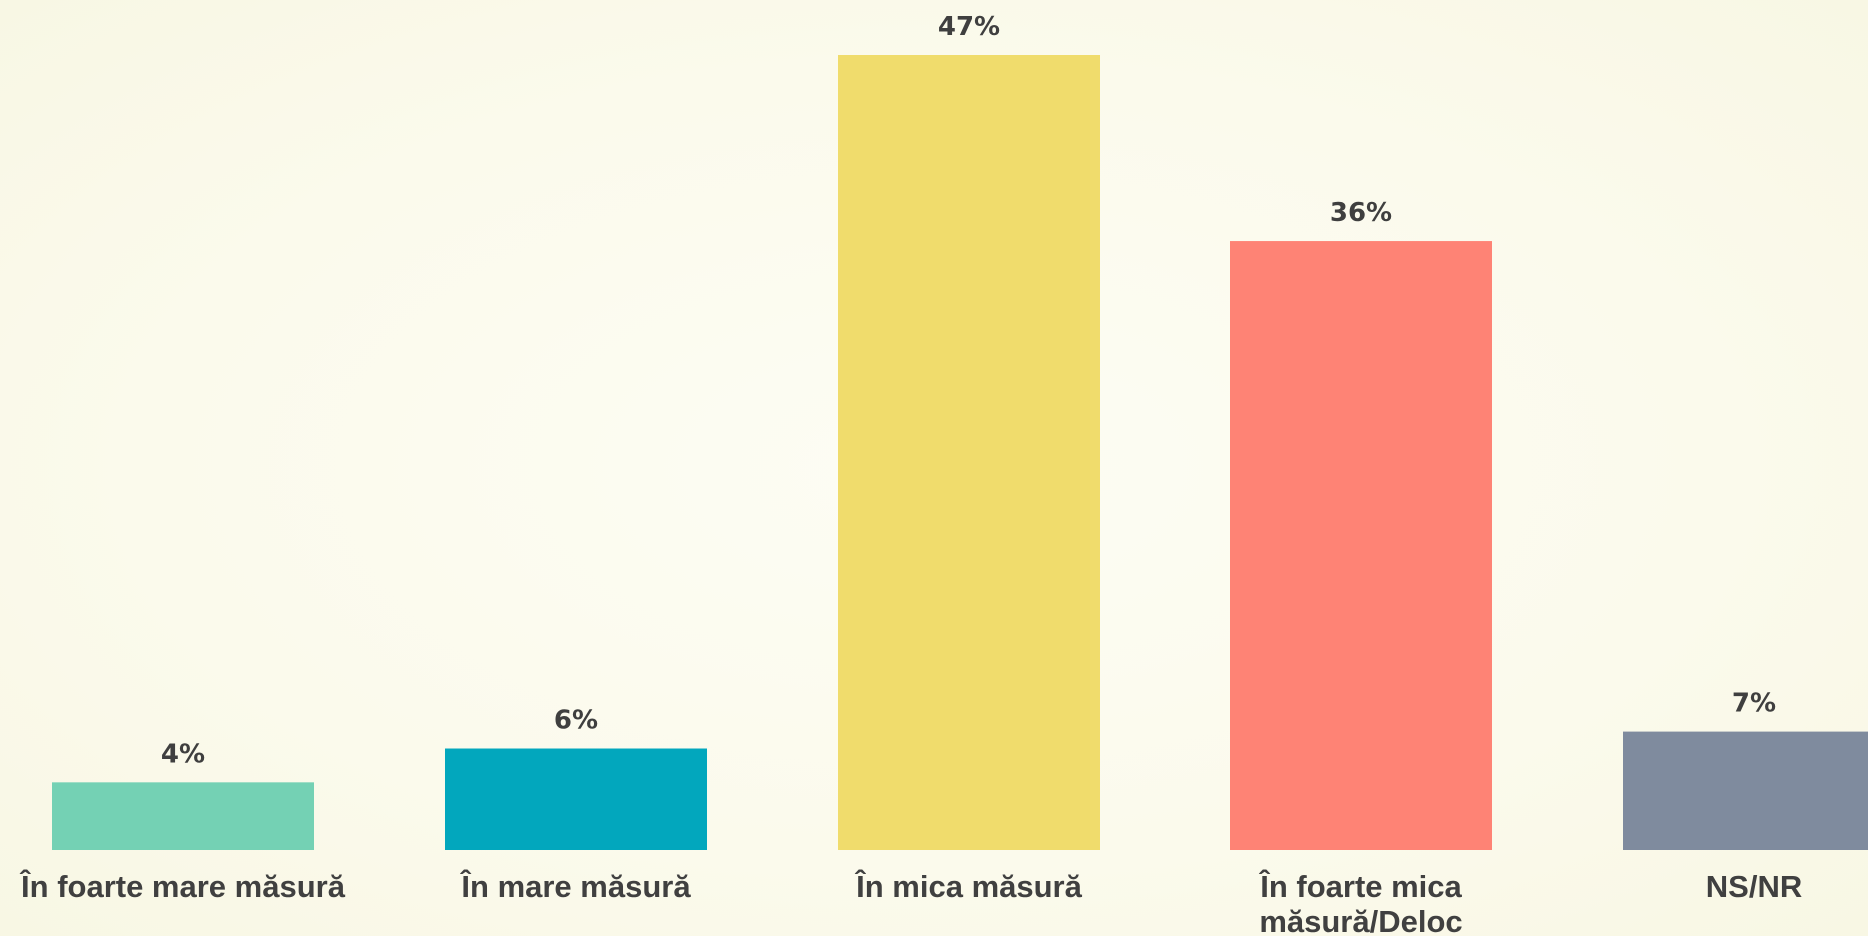 Image resolution: width=1868 pixels, height=936 pixels. Describe the element at coordinates (182, 886) in the screenshot. I see `category-label-0: În foarte mare măsură` at that location.